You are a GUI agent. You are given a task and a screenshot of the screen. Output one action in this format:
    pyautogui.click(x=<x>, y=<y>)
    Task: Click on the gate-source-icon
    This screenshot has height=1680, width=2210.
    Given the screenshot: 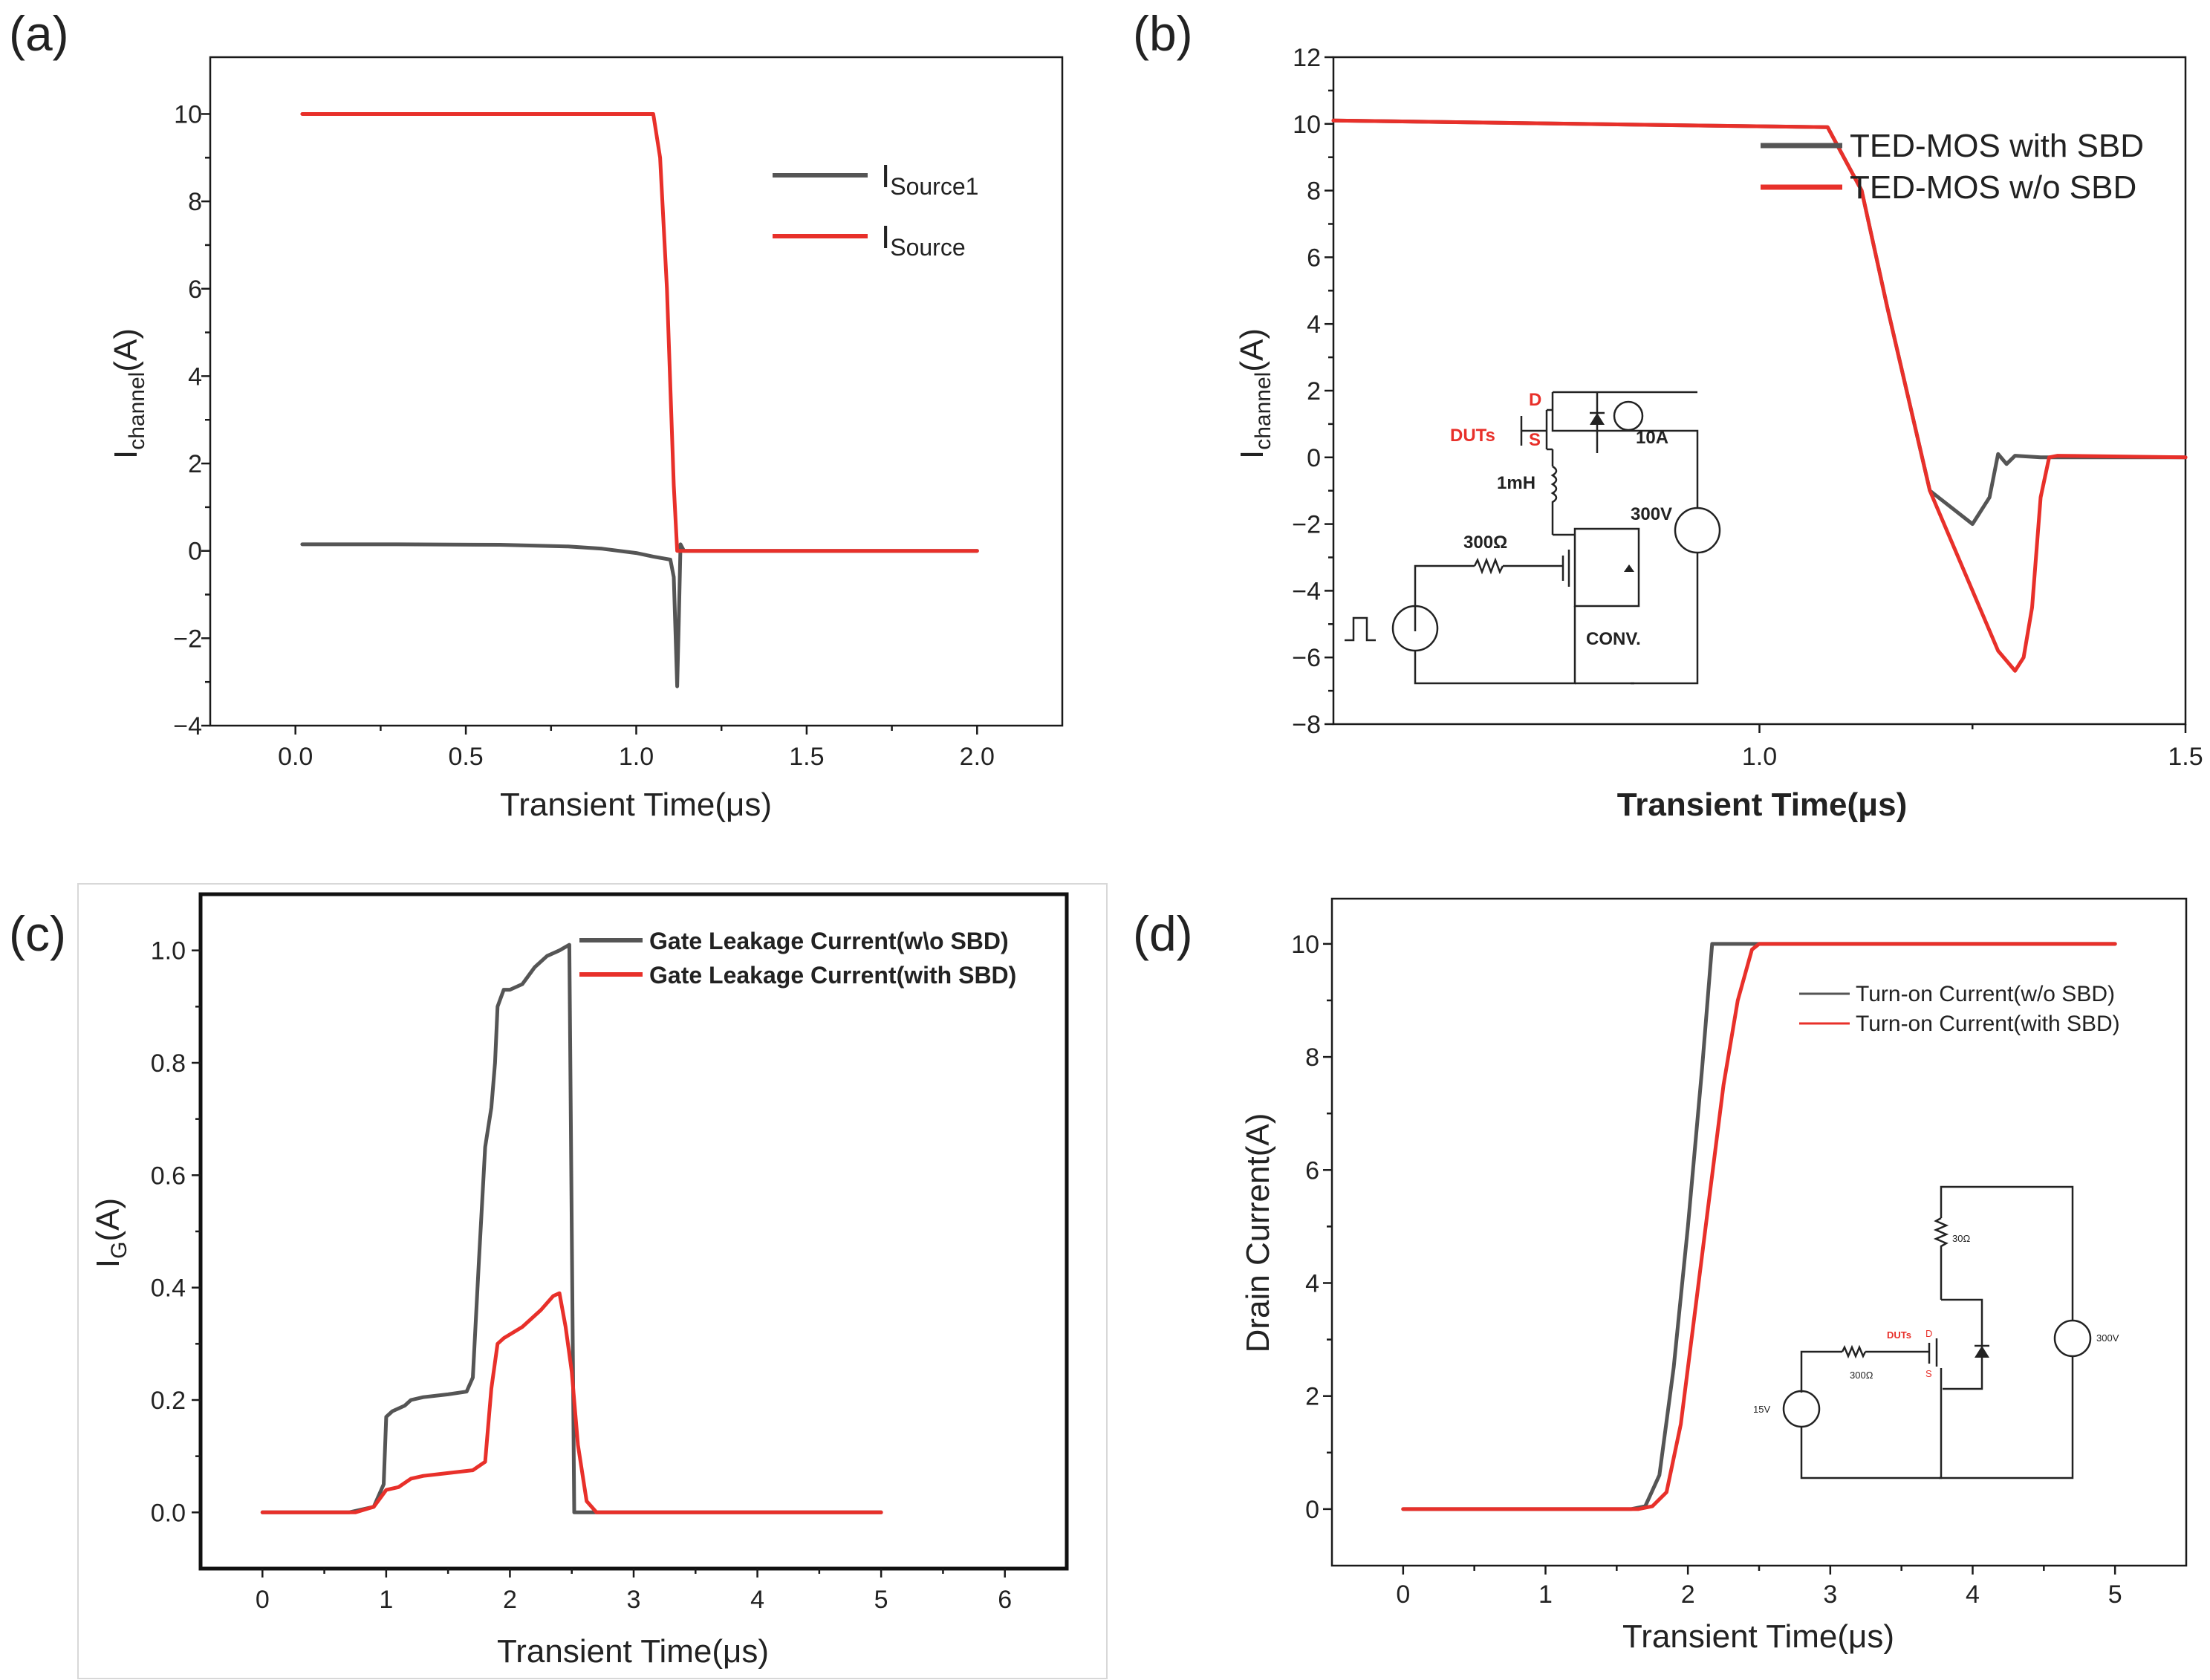 What is the action you would take?
    pyautogui.click(x=1801, y=1409)
    